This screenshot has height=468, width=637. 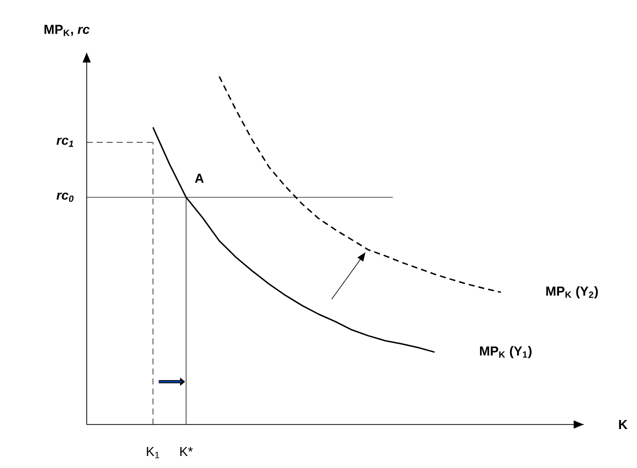 I want to click on x-tick-label: K$_{1}$, so click(x=153, y=452).